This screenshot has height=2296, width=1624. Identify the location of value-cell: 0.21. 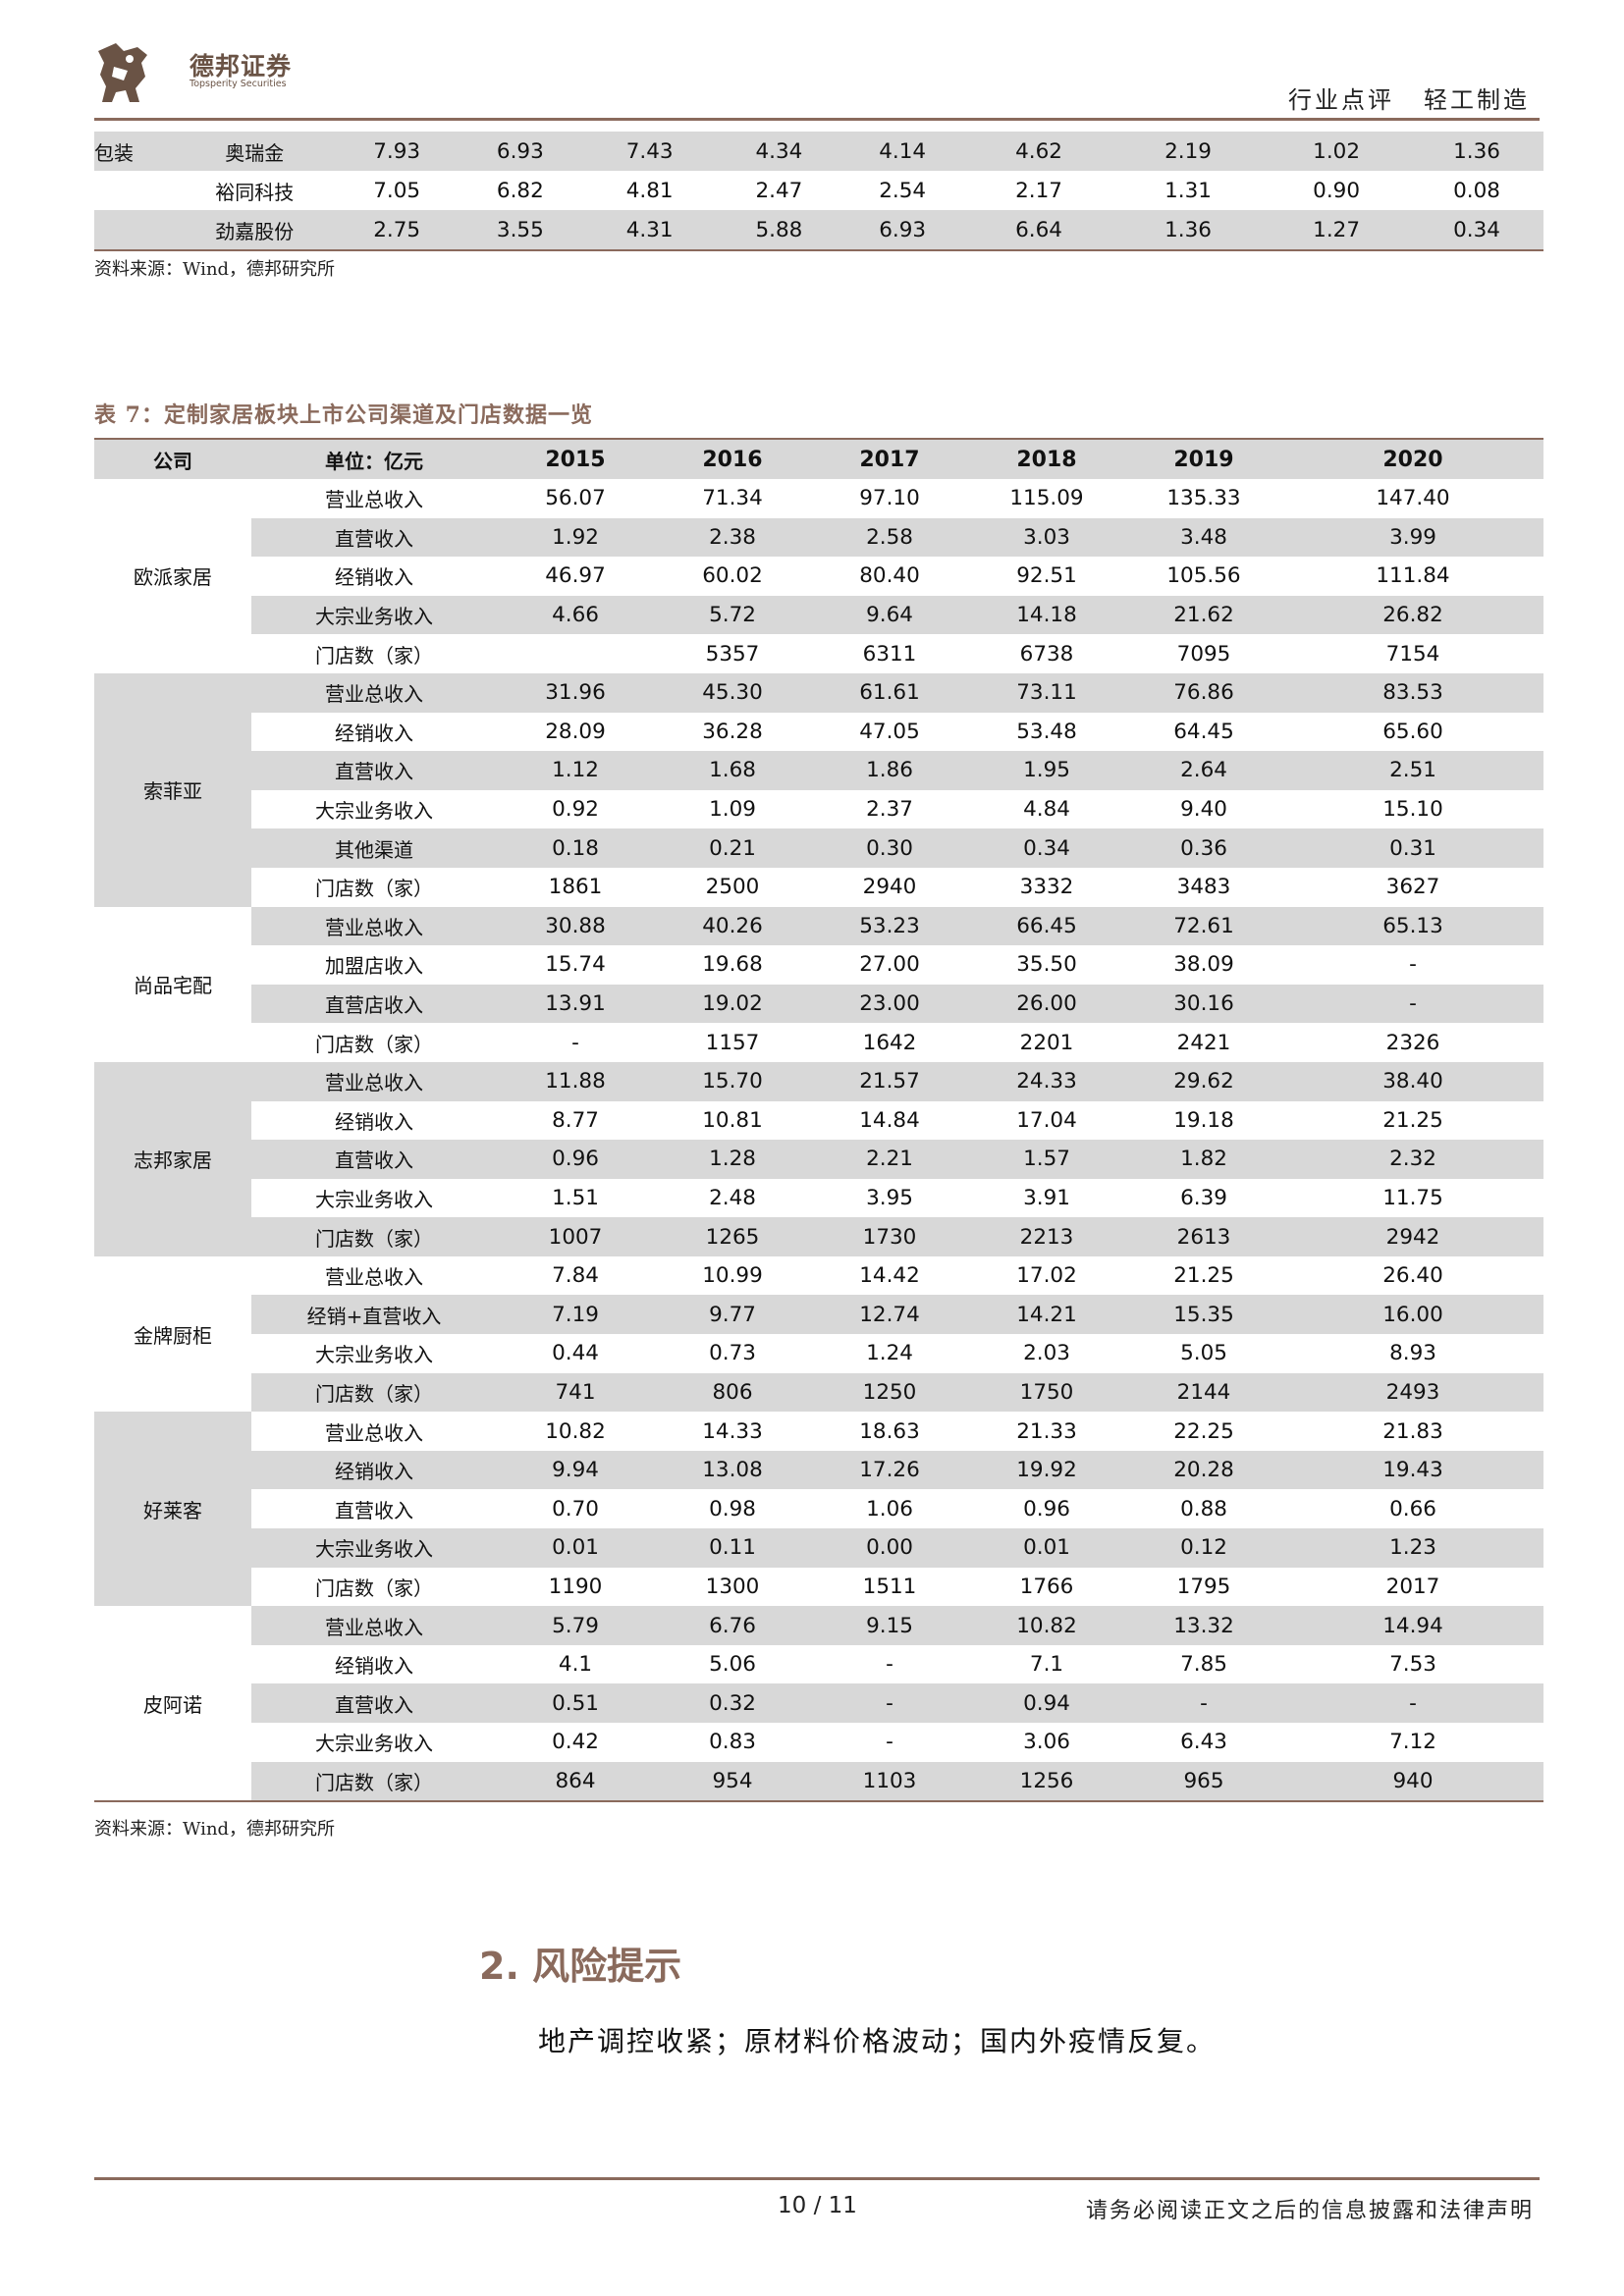
(732, 848).